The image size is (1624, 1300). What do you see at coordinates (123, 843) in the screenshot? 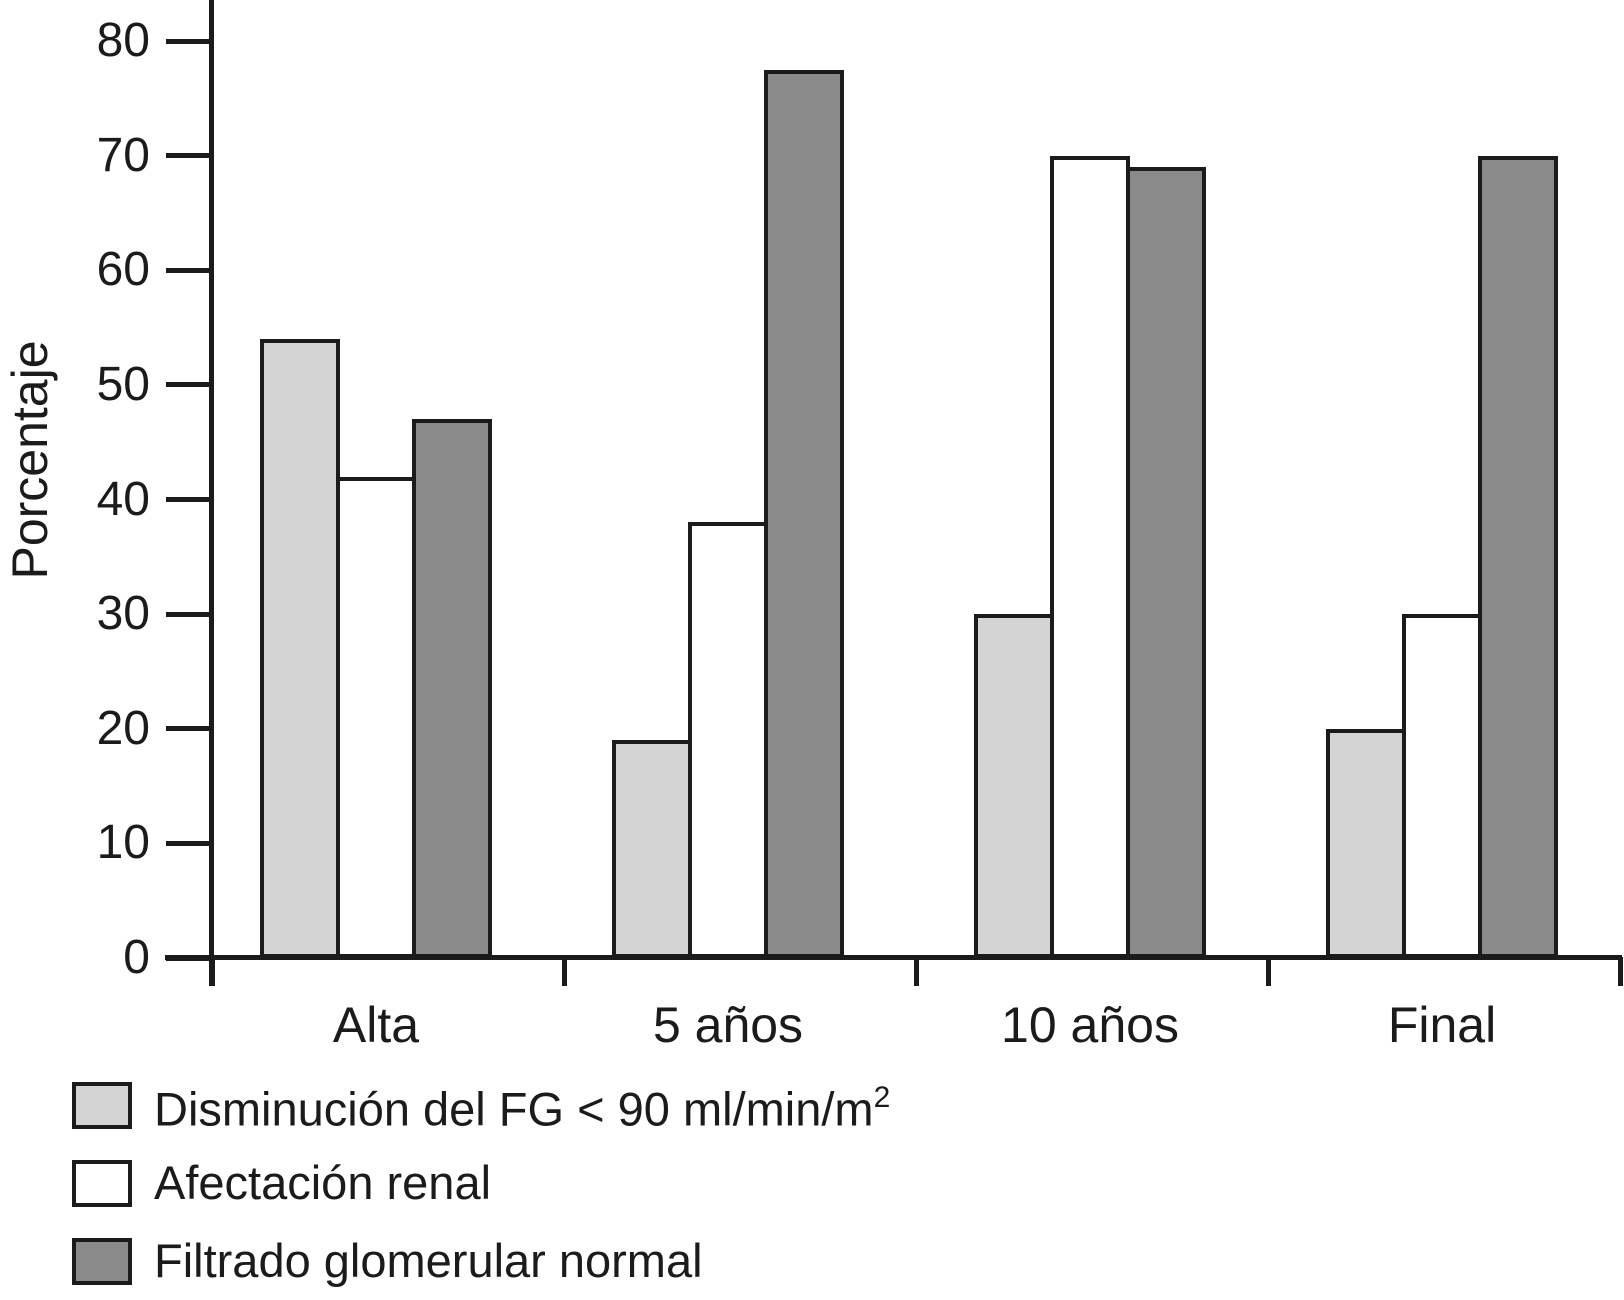
I see `y-tick-label-10: 10` at bounding box center [123, 843].